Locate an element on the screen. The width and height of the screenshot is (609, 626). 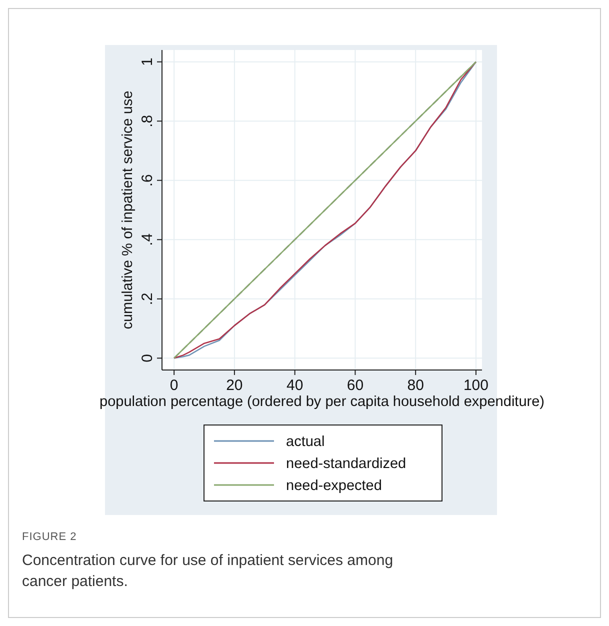
y-axis-title: cumulative % of inpatient service use is located at coordinates (128, 210).